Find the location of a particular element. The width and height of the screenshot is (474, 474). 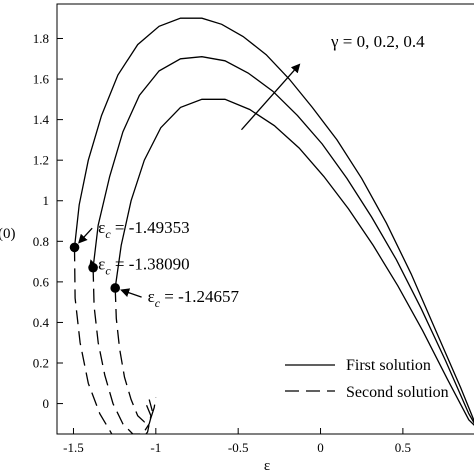

y-tick-label: 0 is located at coordinates (46, 403).